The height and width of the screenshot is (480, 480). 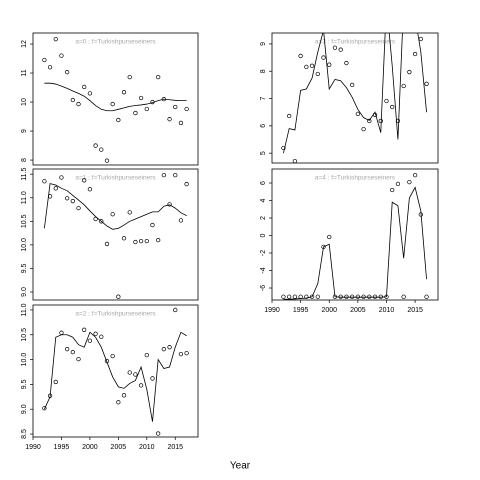 I want to click on plot-frame, so click(x=355, y=234).